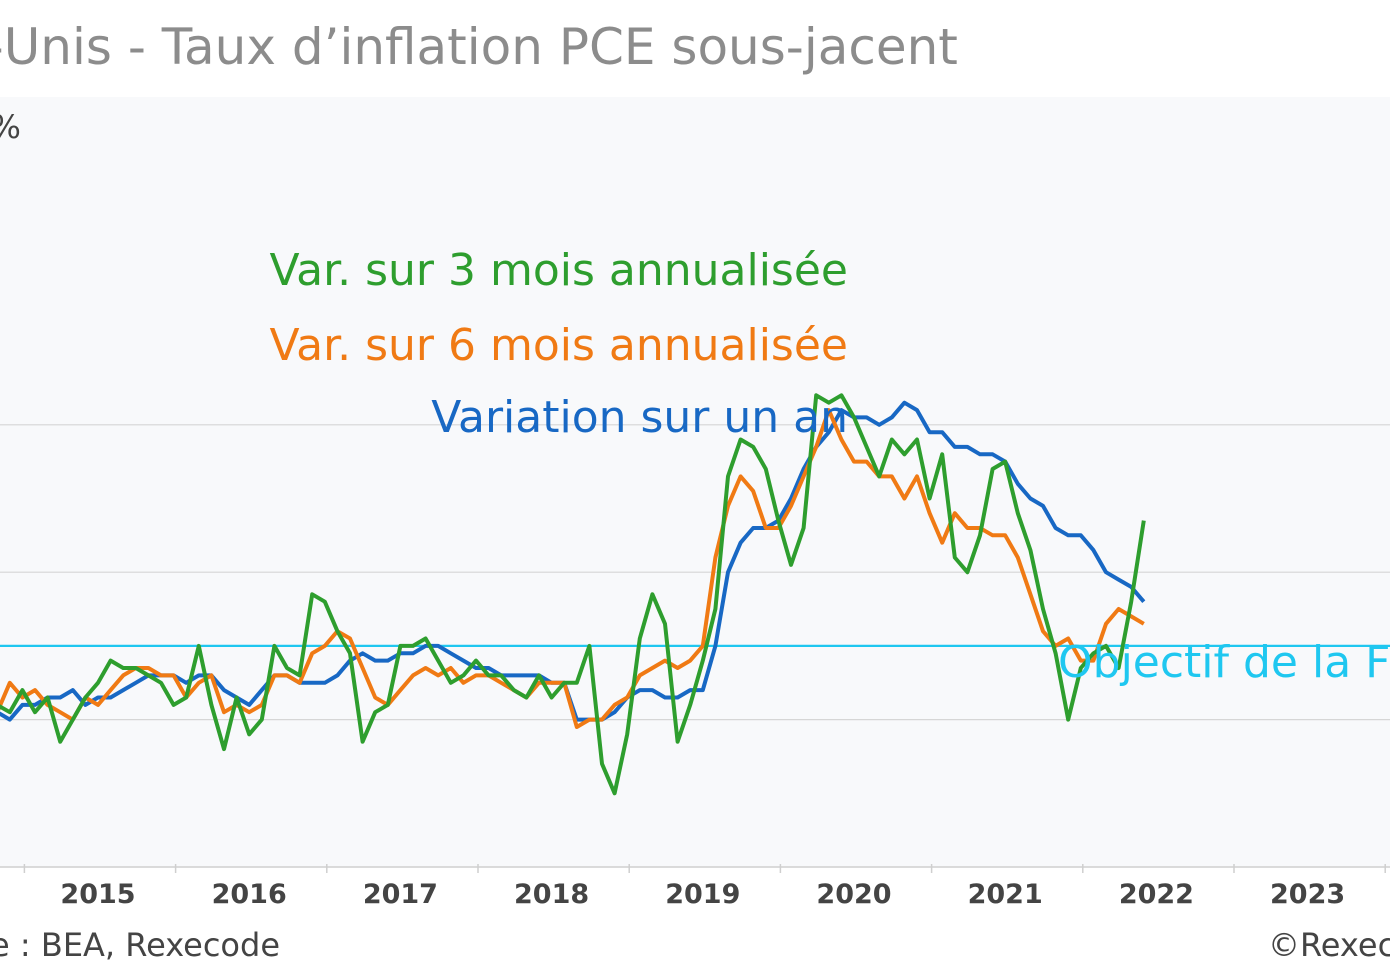  I want to click on x-tick-label: 2020, so click(853, 894).